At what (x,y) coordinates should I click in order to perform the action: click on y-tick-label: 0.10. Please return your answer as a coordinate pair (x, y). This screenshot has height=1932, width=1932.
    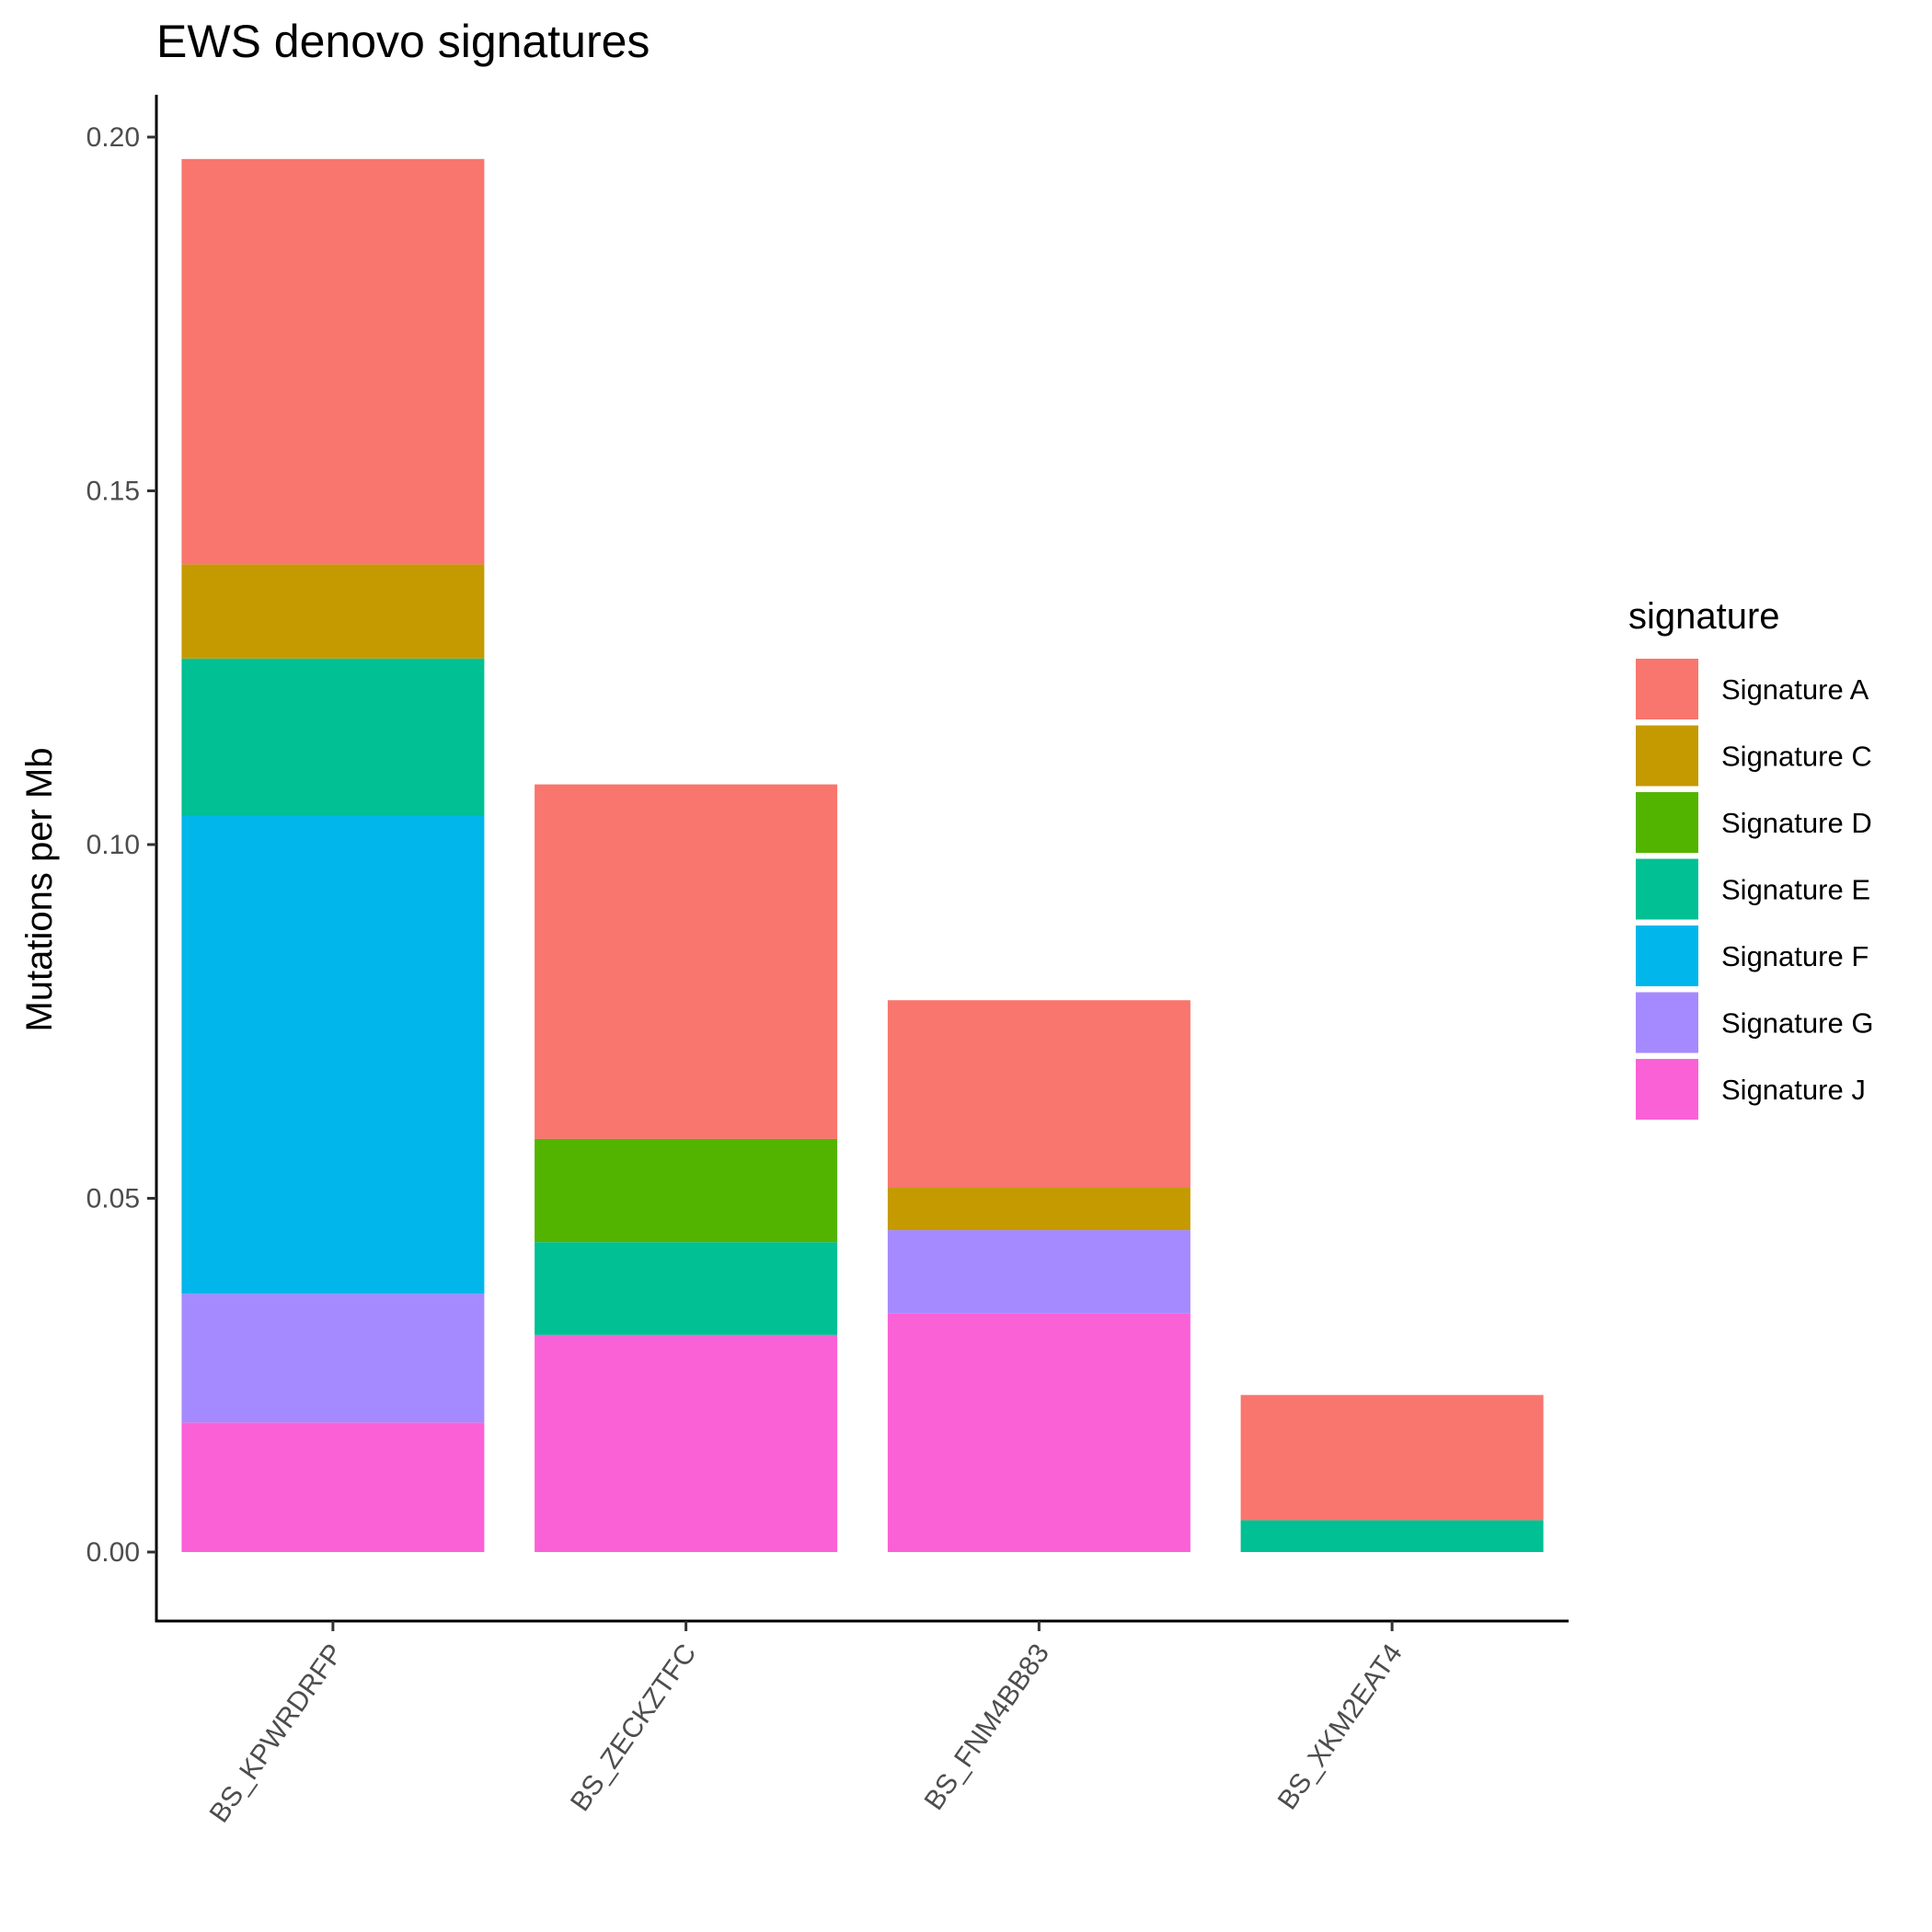
    Looking at the image, I should click on (113, 845).